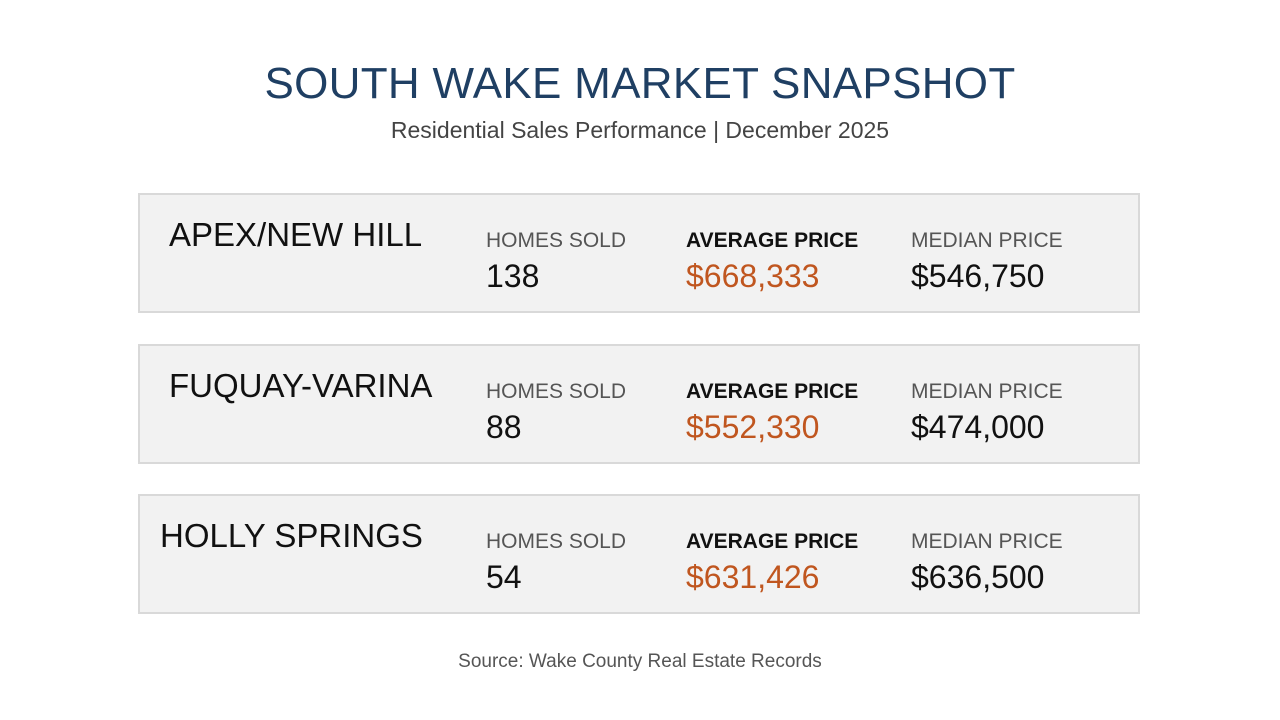 Image resolution: width=1280 pixels, height=720 pixels. I want to click on median-price-value: $474,000, so click(978, 427).